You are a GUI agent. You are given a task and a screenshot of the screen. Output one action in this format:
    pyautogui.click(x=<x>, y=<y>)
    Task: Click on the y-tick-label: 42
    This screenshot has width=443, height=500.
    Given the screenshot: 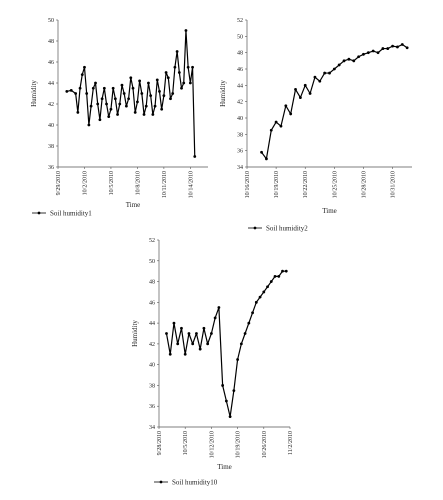 What is the action you would take?
    pyautogui.click(x=51, y=105)
    